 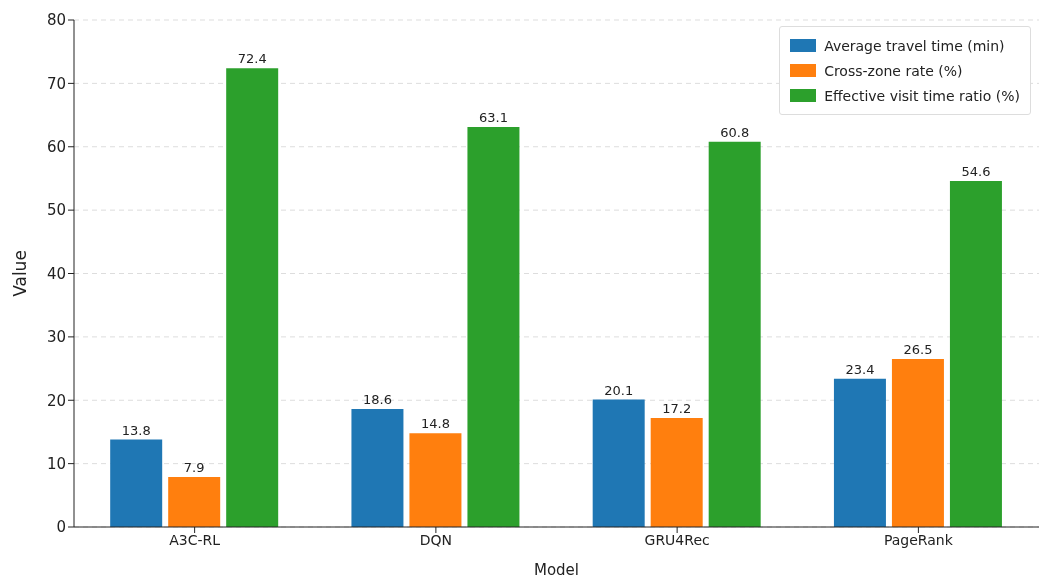 What do you see at coordinates (136, 430) in the screenshot?
I see `data-label: 13.8` at bounding box center [136, 430].